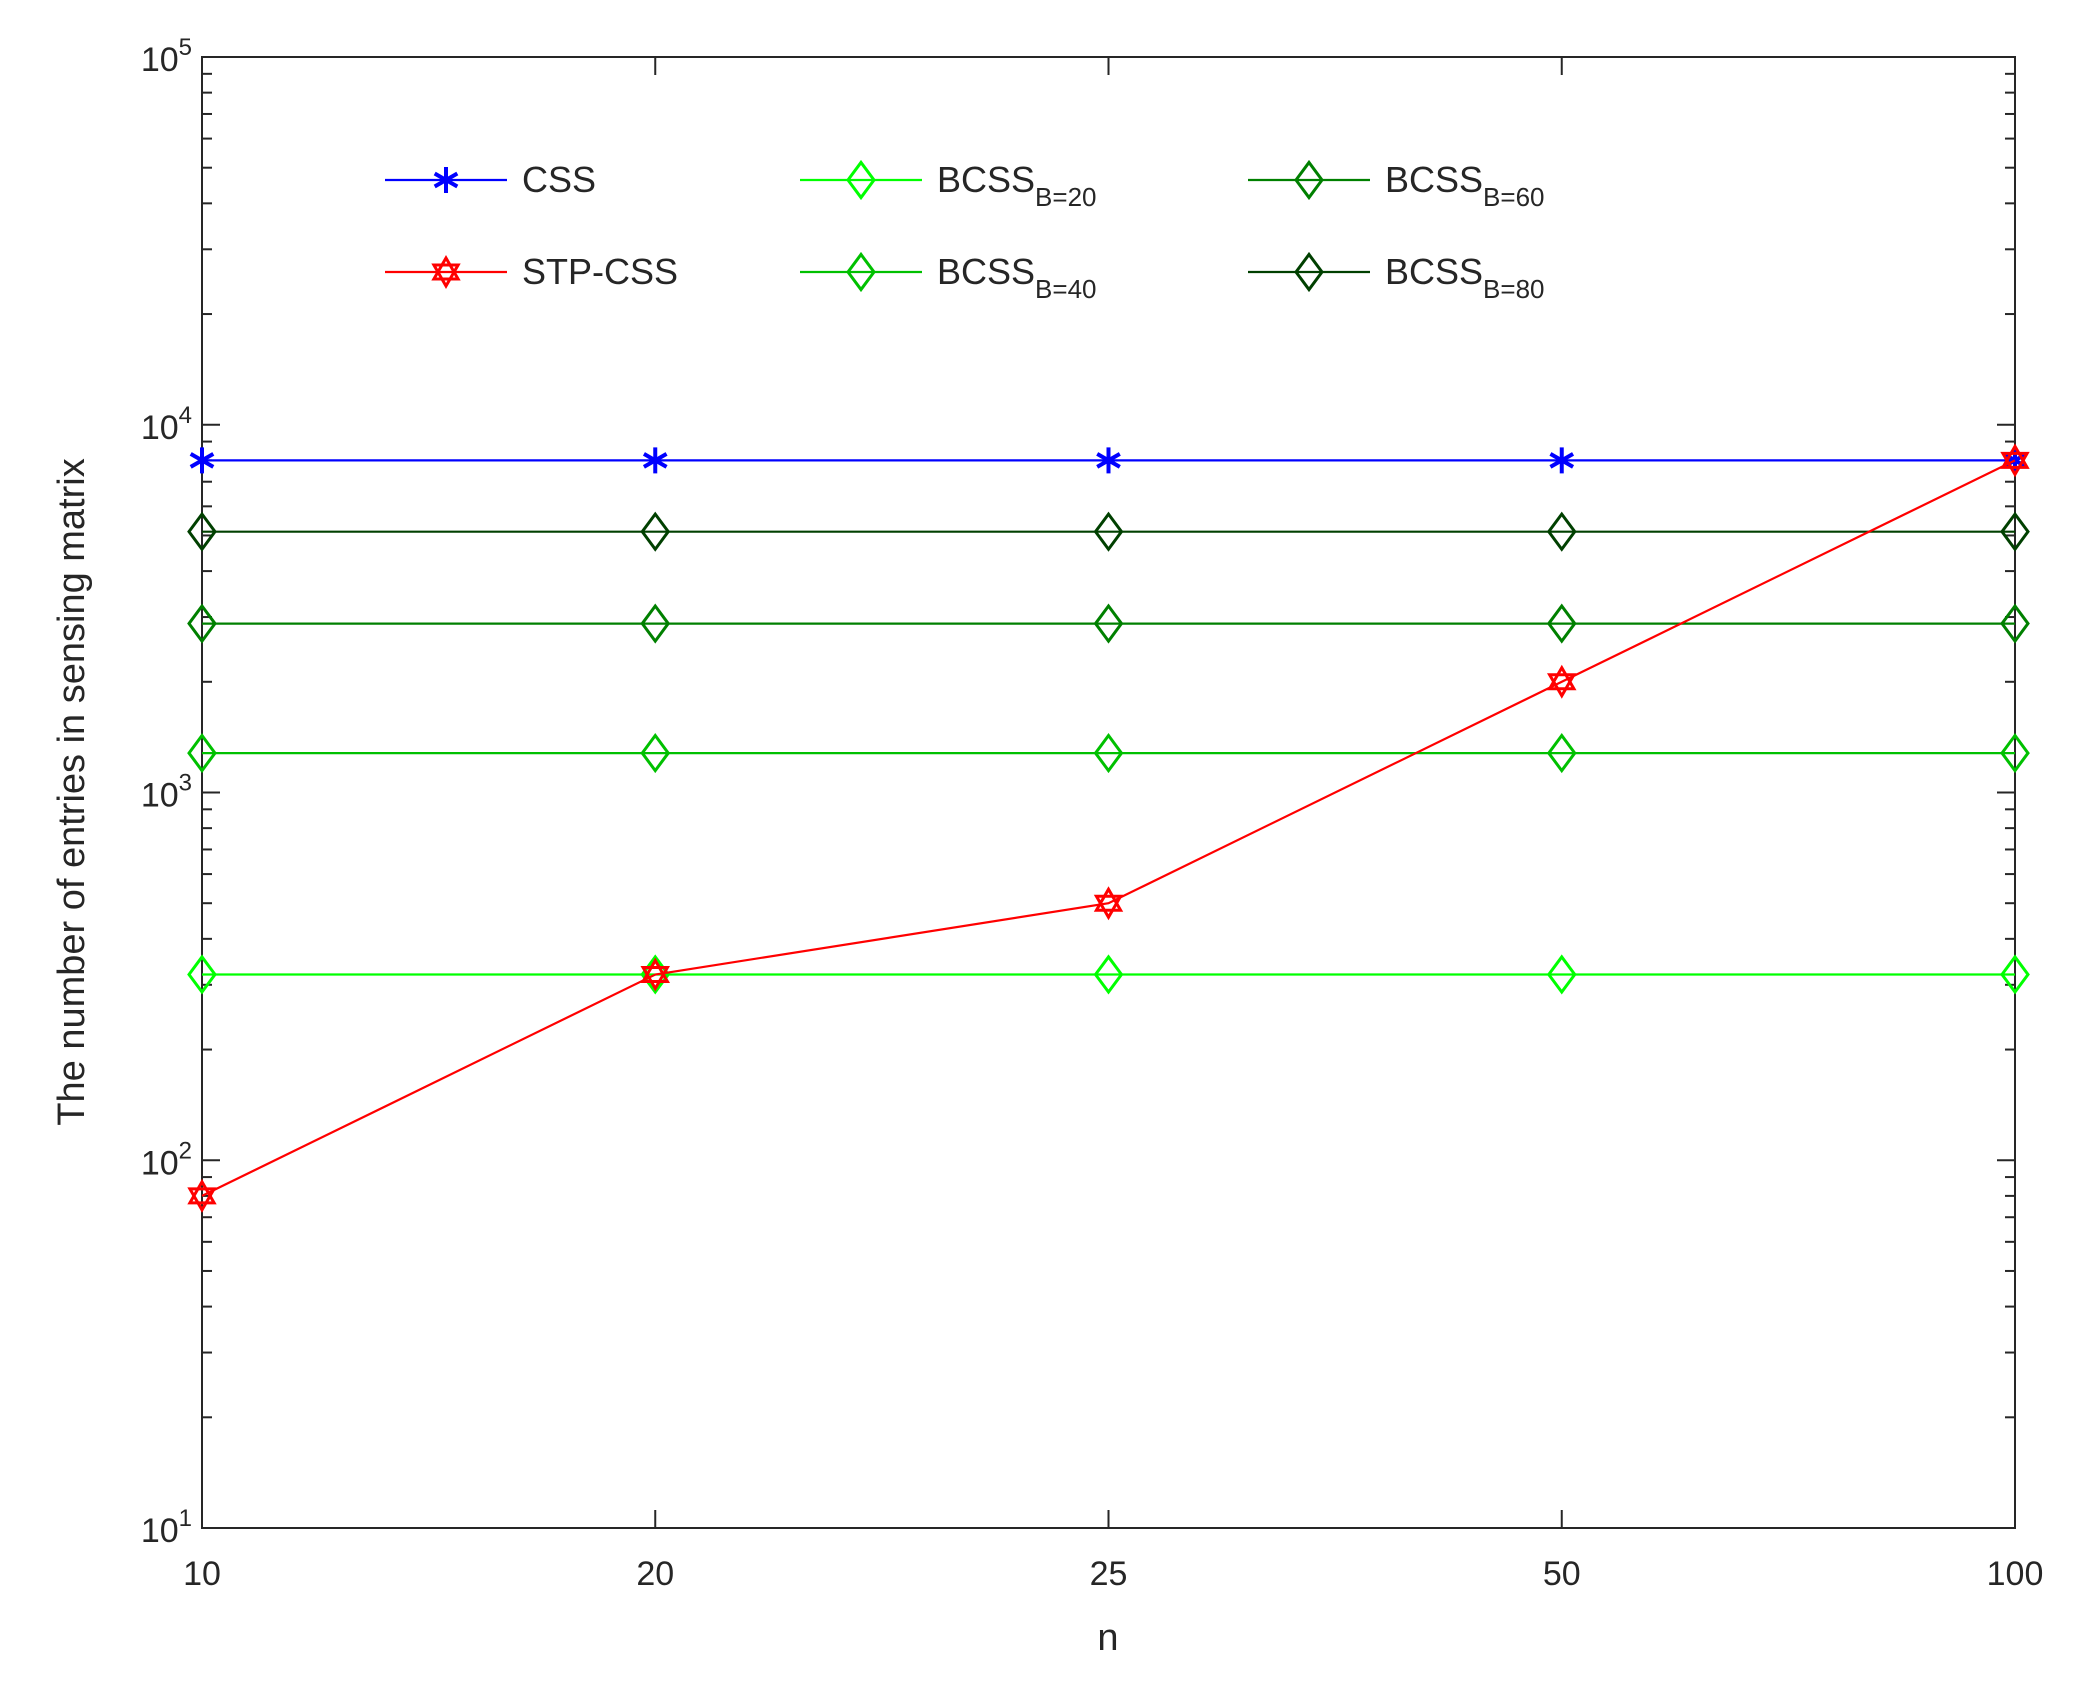  I want to click on legend-label: BCSSB=20, so click(1017, 185).